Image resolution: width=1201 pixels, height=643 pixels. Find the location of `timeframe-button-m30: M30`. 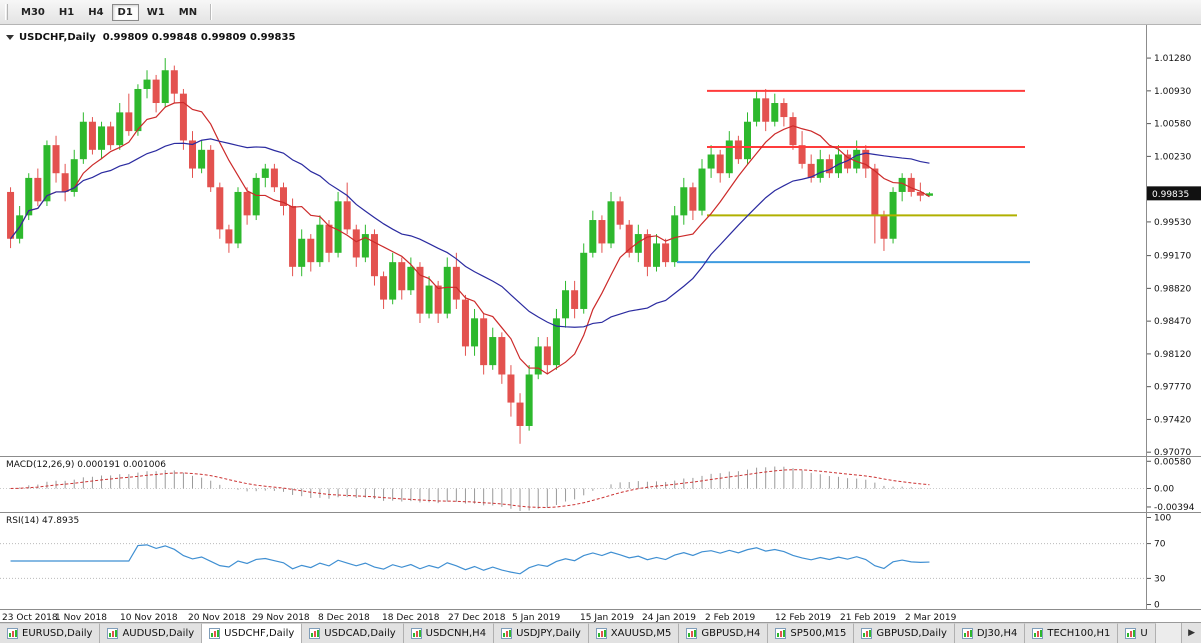

timeframe-button-m30: M30 is located at coordinates (33, 12).